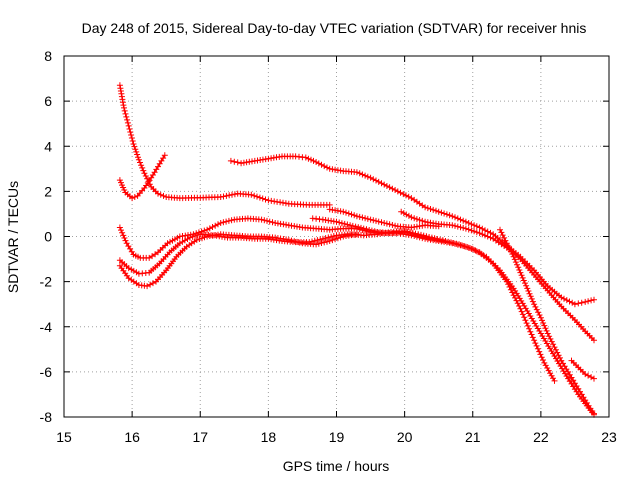 This screenshot has height=480, width=640. What do you see at coordinates (13, 237) in the screenshot?
I see `y-axis-label: SDTVAR / TECUs` at bounding box center [13, 237].